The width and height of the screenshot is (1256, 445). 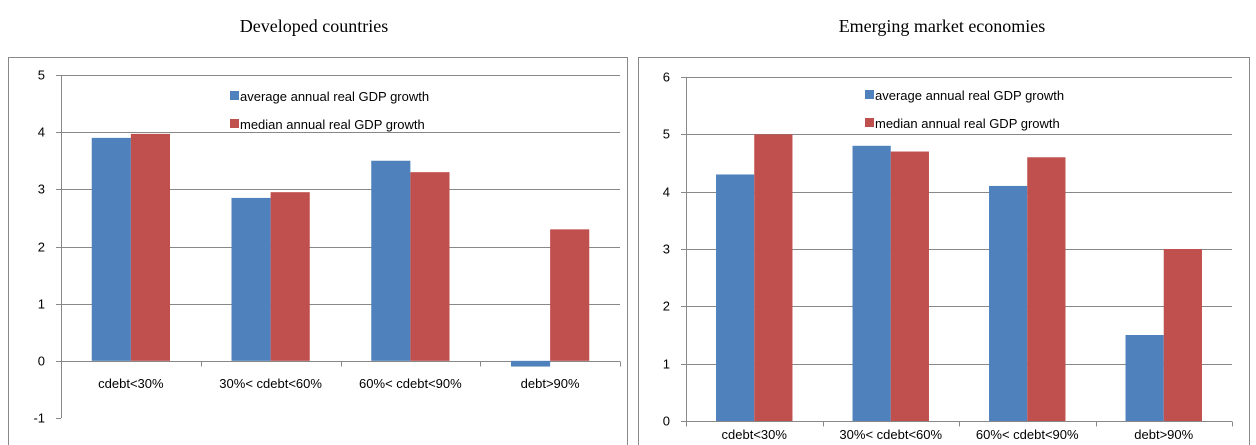 What do you see at coordinates (314, 26) in the screenshot?
I see `chart-title-developed: Developed countries` at bounding box center [314, 26].